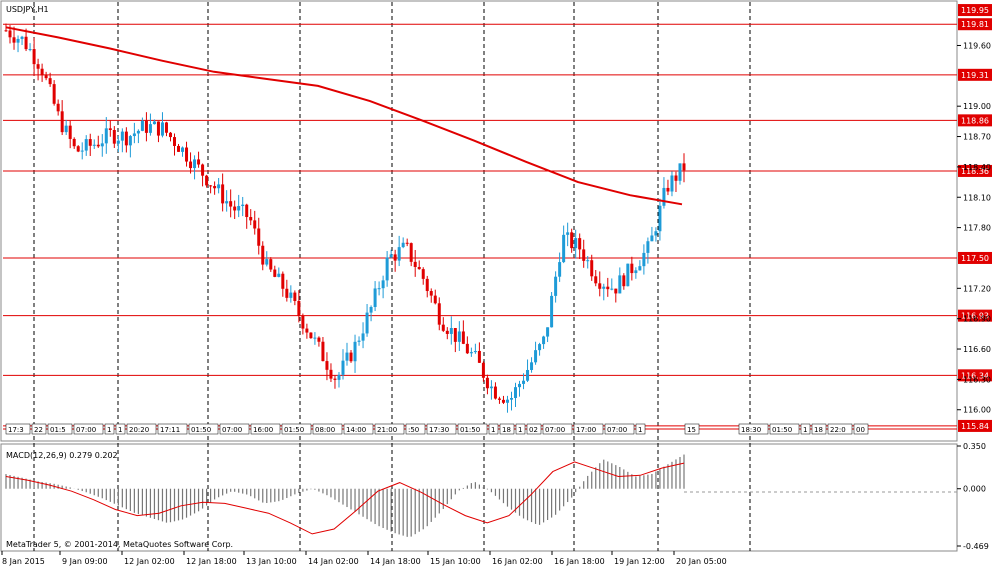 This screenshot has width=1000, height=571. Describe the element at coordinates (517, 561) in the screenshot. I see `time-tick-label: 16 Jan 02:00` at that location.